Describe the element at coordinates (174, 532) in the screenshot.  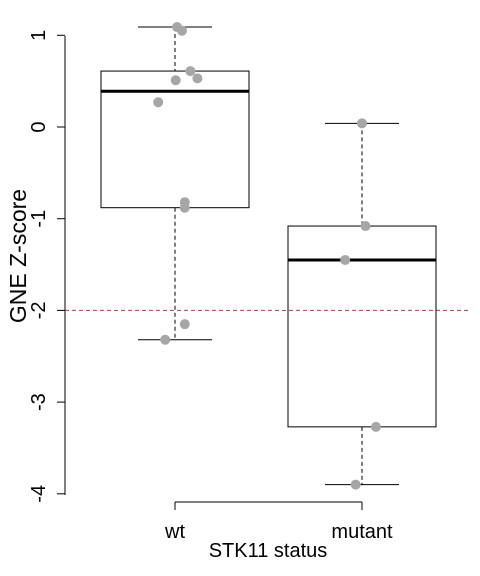
I see `x-tick-label: wt` at that location.